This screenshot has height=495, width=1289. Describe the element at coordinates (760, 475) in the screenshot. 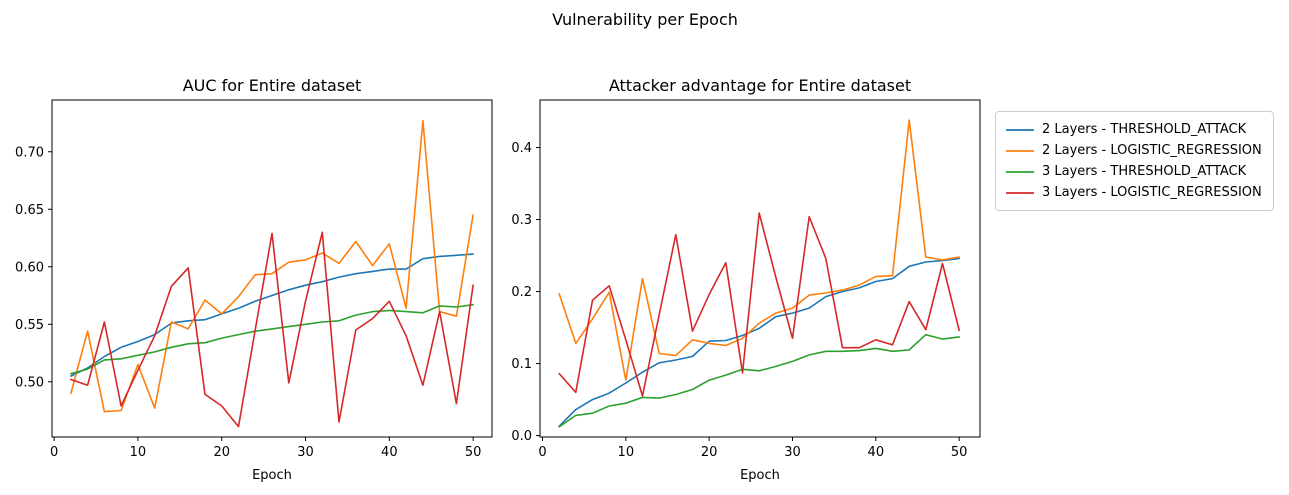

I see `attacker-advantage-xaxis-label: Epoch` at that location.